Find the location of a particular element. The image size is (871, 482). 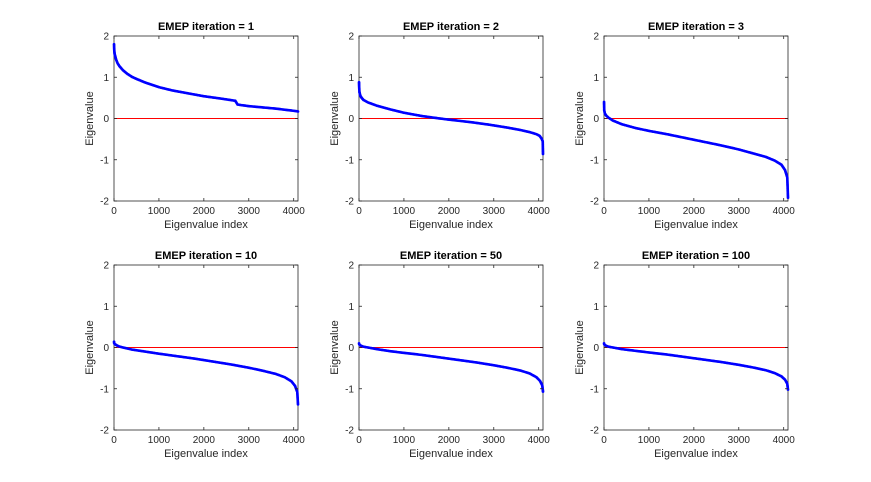

panel-title: EMEP iteration = 3 is located at coordinates (696, 27).